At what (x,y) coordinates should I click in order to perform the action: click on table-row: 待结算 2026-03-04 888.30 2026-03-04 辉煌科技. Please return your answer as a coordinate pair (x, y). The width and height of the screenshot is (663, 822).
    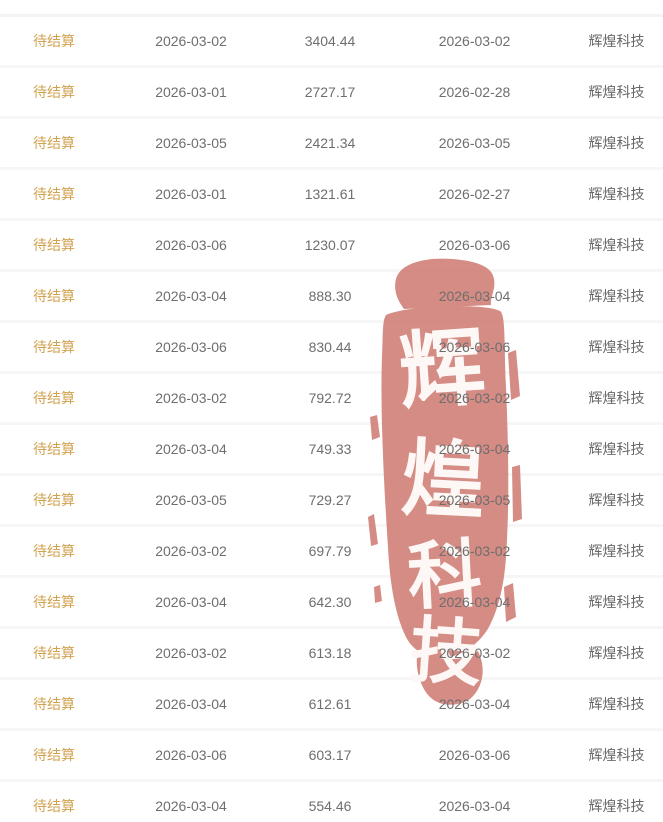
    Looking at the image, I should click on (331, 297).